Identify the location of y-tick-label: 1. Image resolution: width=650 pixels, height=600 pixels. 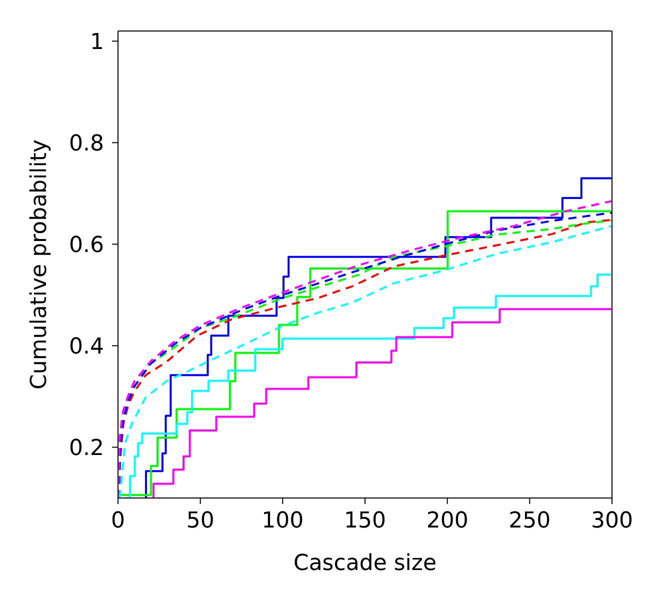
(97, 42).